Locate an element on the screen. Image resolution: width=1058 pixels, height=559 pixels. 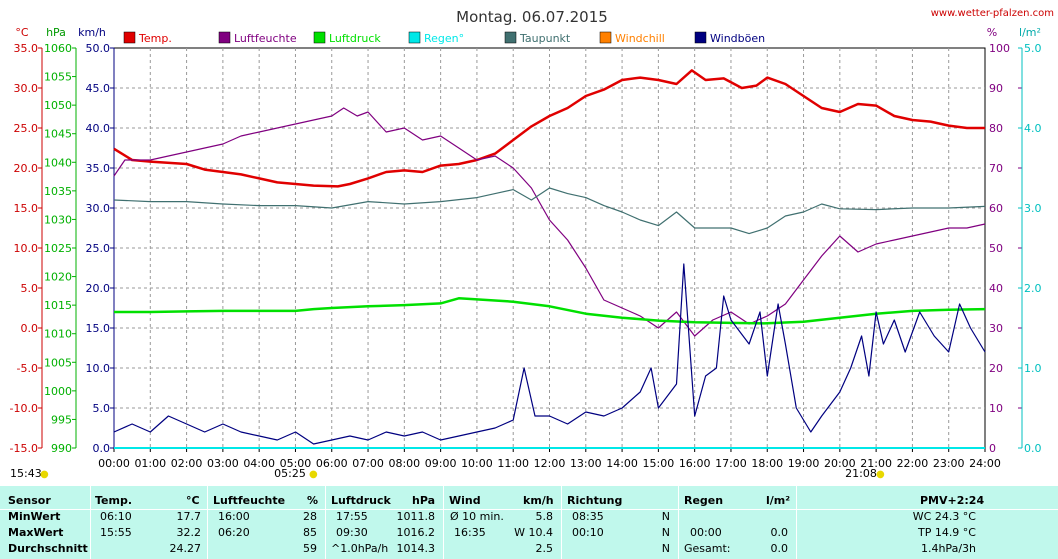
press-unit-label: hPa is located at coordinates (56, 32).